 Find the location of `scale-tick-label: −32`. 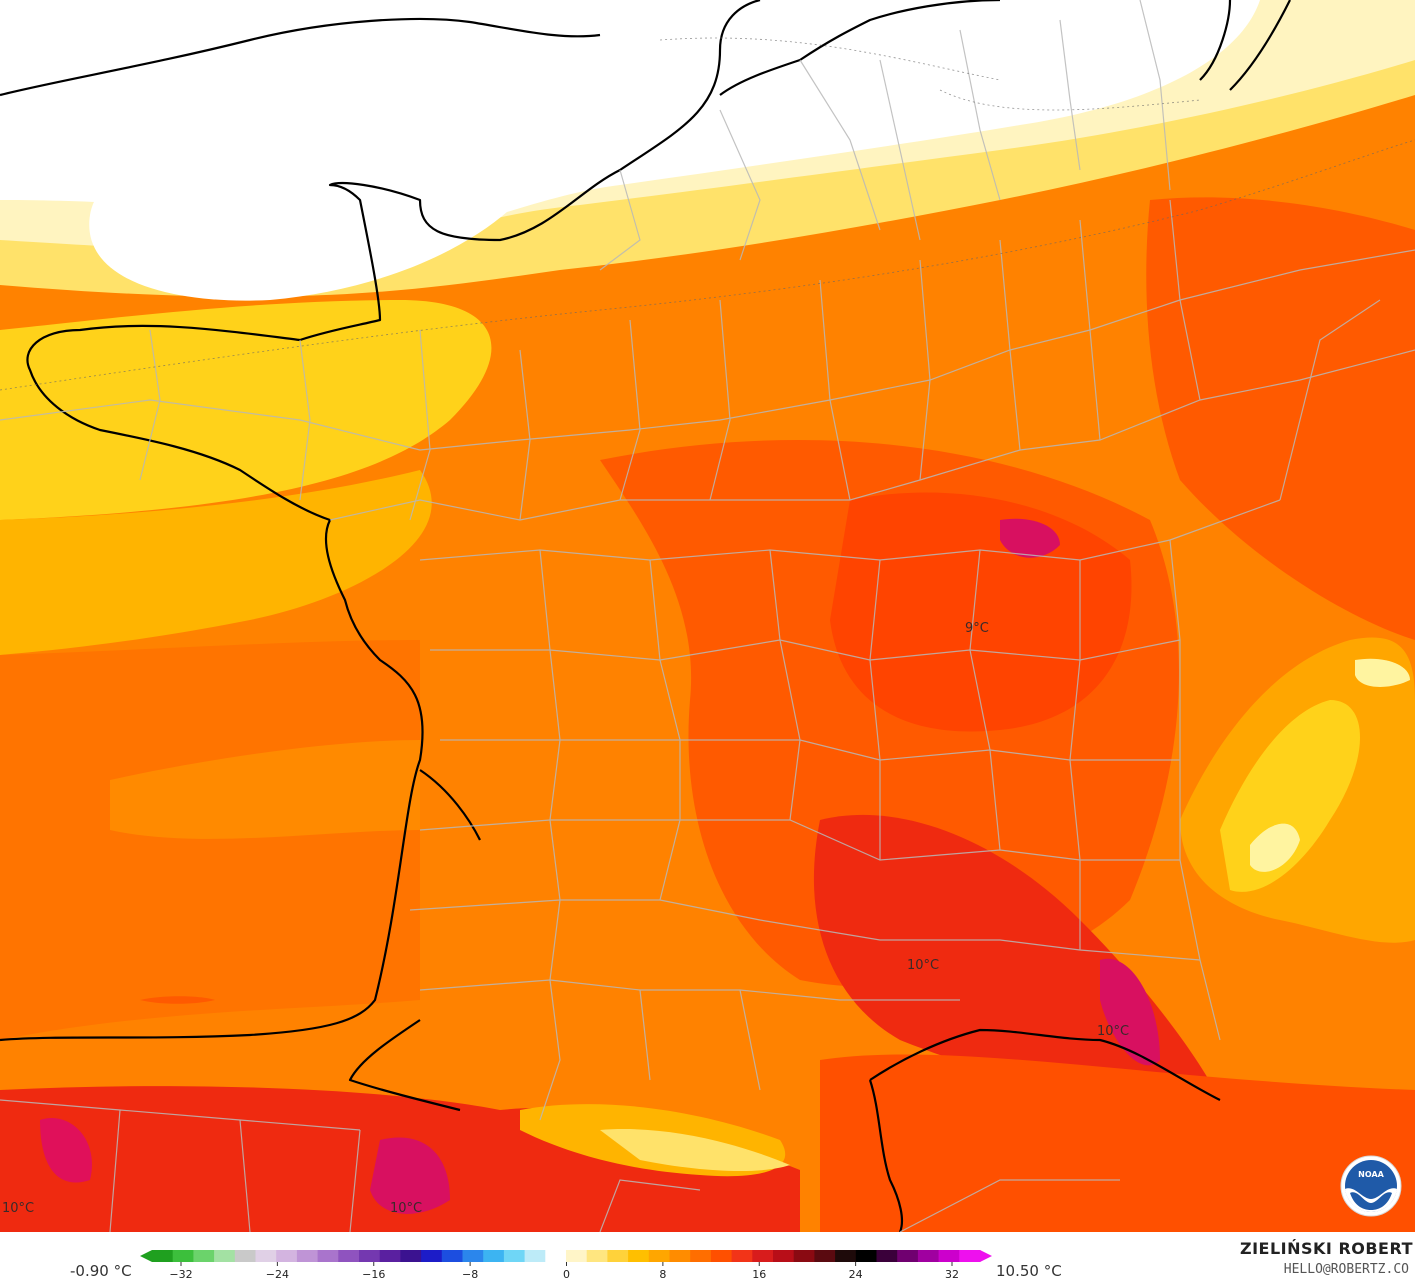

scale-tick-label: −32 is located at coordinates (180, 1274).